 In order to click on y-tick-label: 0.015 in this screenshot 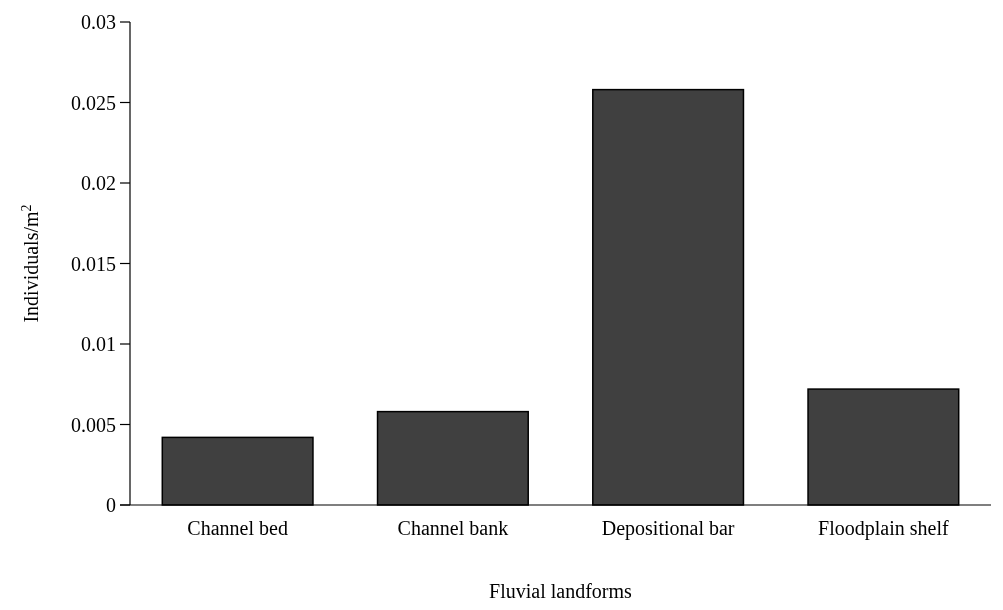, I will do `click(93, 263)`.